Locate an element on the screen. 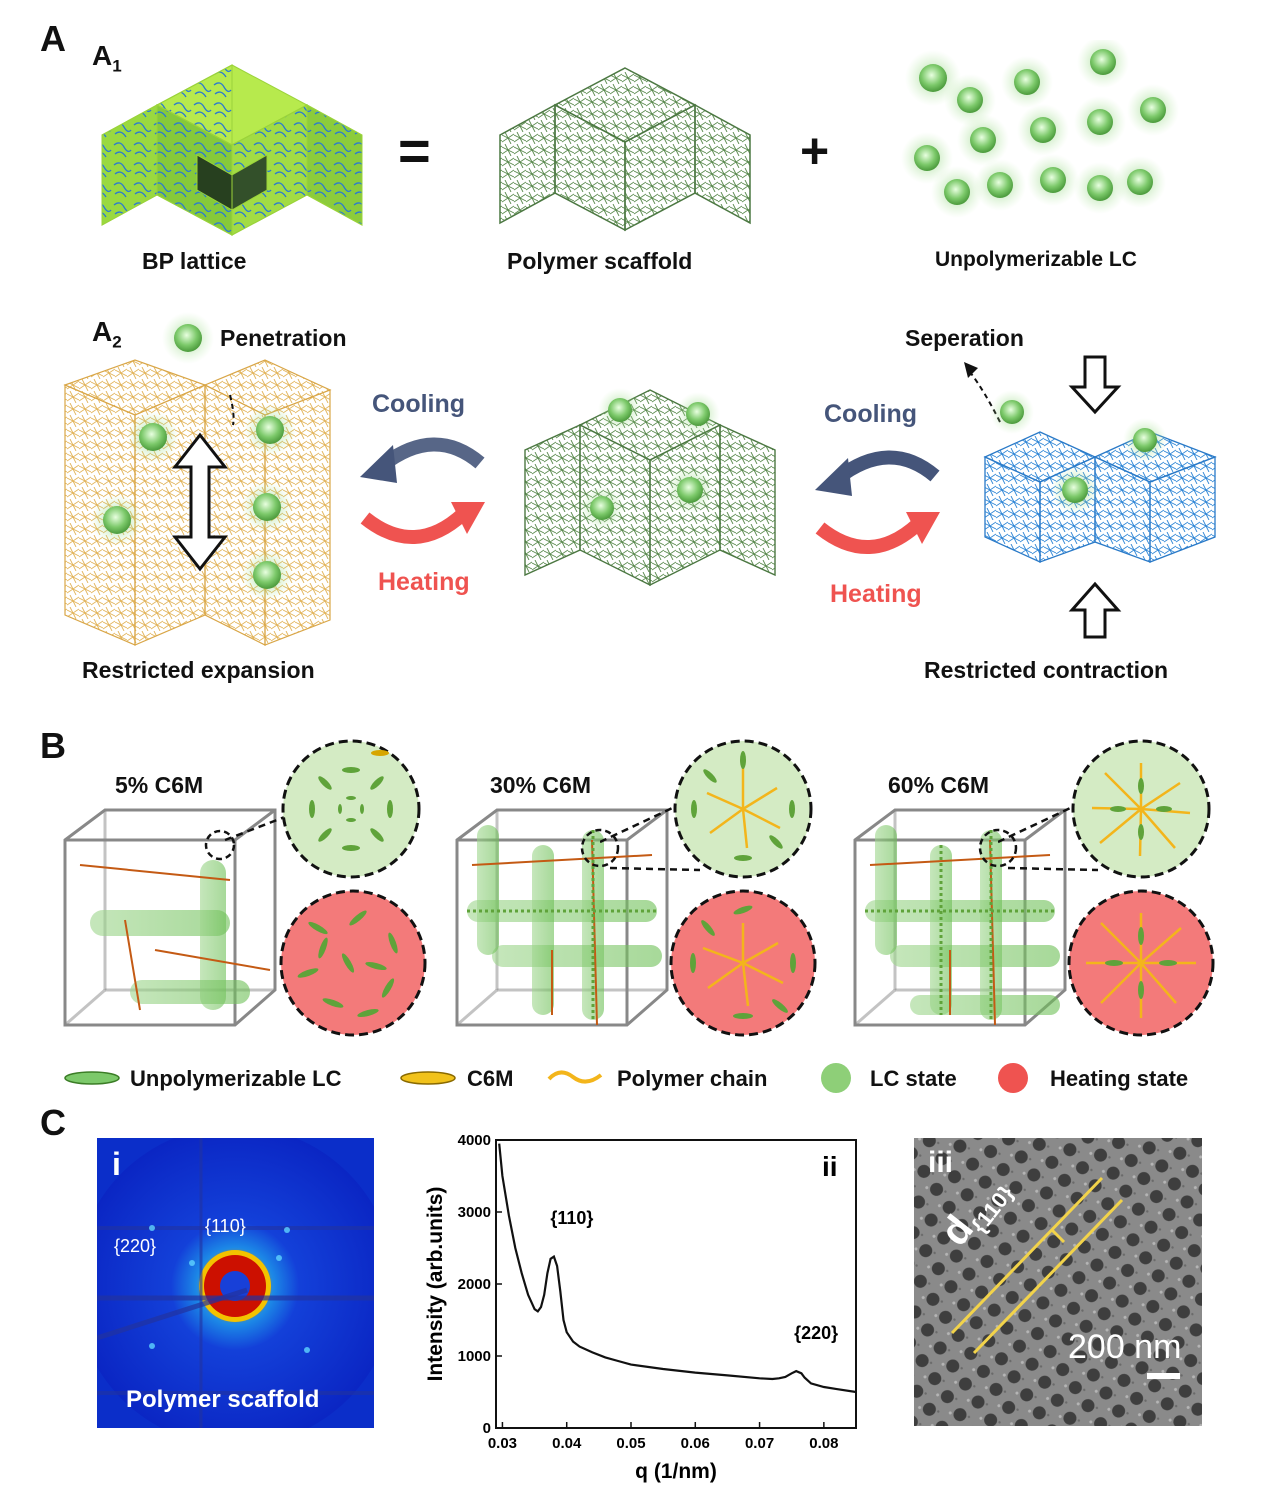 The height and width of the screenshot is (1496, 1269). cube-30pct is located at coordinates (562, 917).